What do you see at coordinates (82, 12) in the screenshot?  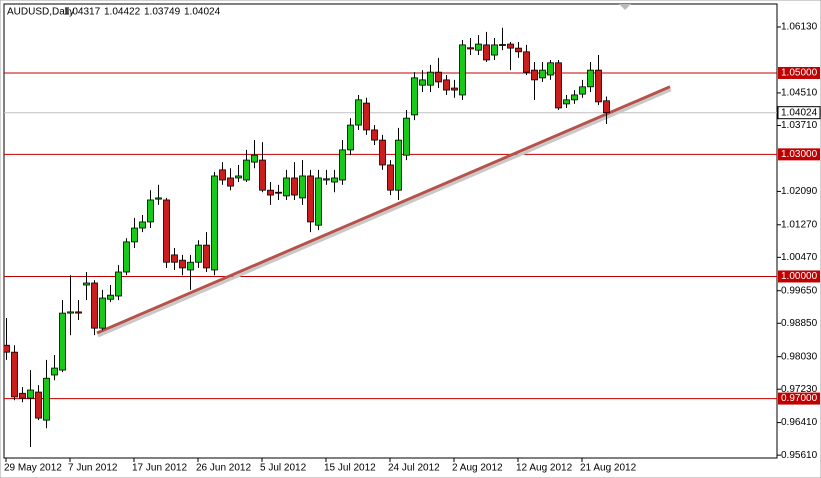 I see `header-open: 1.04317` at bounding box center [82, 12].